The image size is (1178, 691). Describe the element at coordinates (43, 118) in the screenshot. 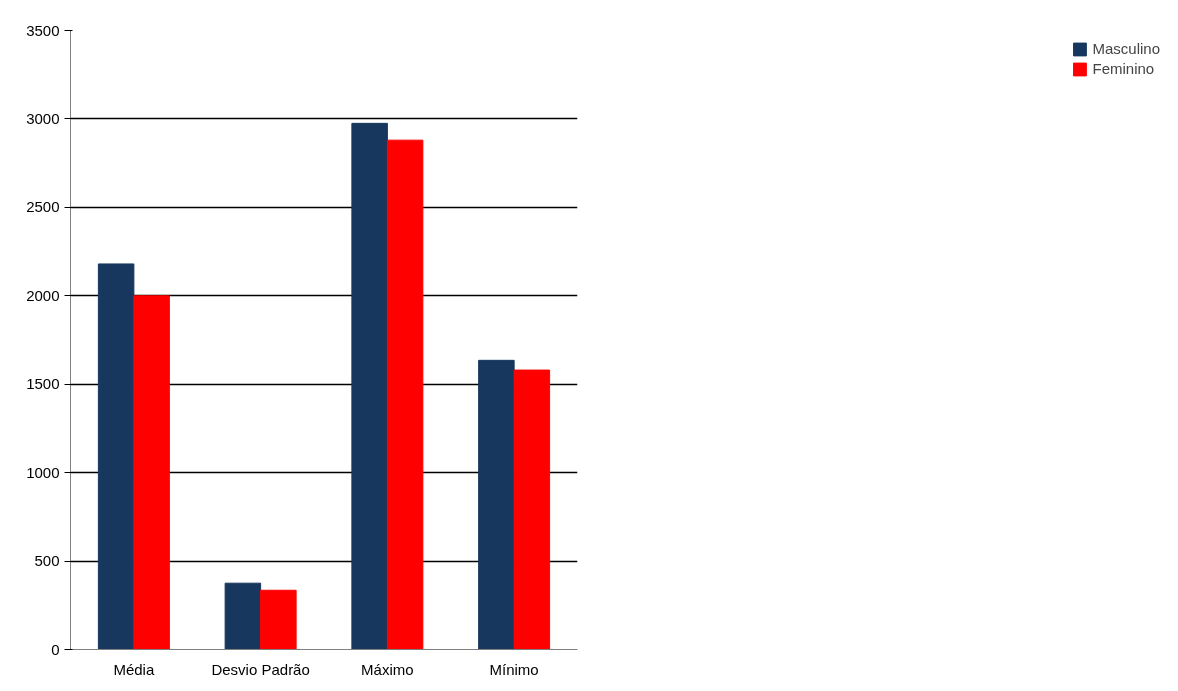

I see `y-tick-label: 3000` at that location.